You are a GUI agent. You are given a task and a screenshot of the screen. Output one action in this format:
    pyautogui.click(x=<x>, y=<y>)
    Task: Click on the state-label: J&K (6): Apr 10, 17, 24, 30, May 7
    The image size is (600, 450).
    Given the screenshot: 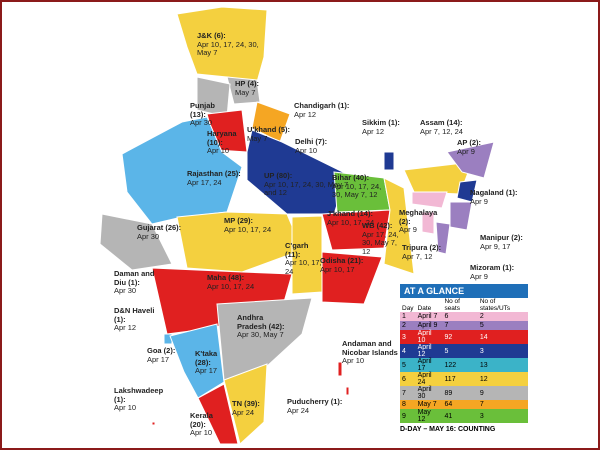 What is the action you would take?
    pyautogui.click(x=228, y=44)
    